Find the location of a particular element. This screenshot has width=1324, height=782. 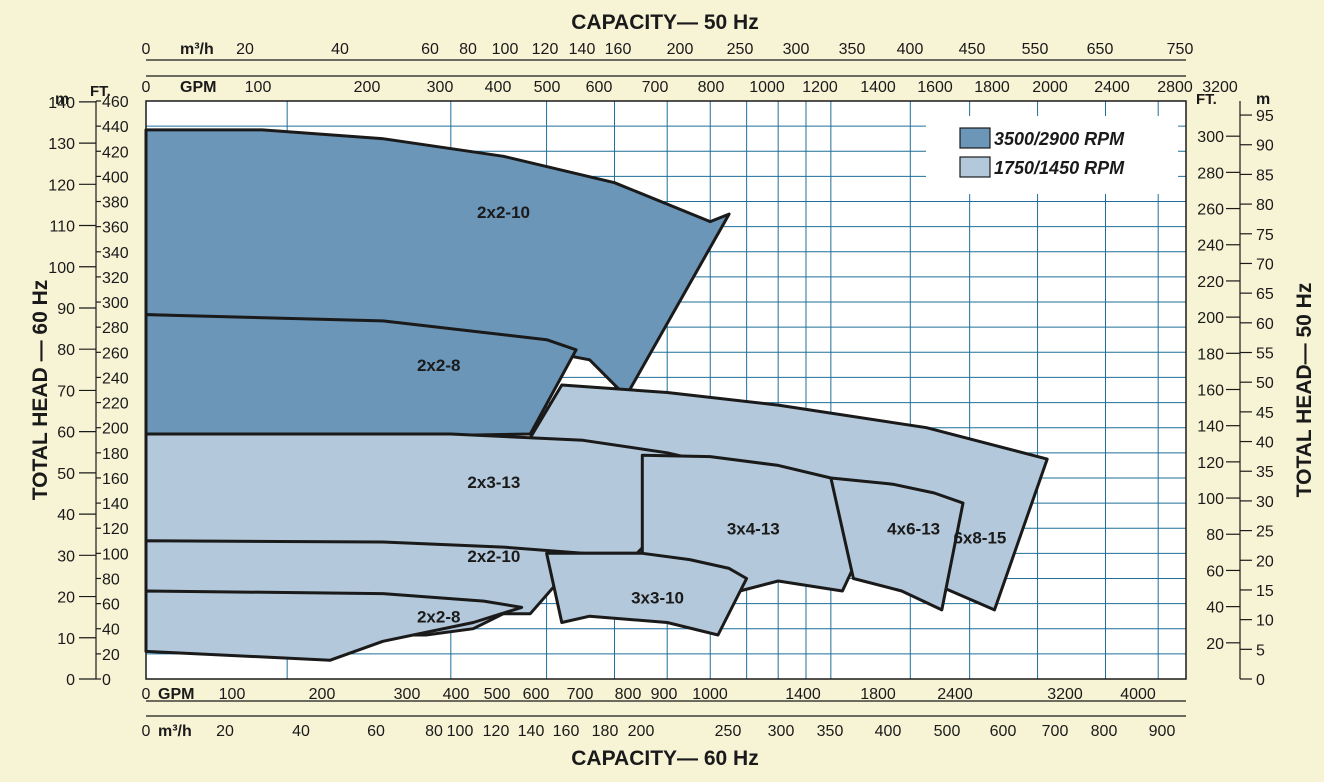

legend-label-low-rpm: 1750/1450 RPM is located at coordinates (1059, 168).